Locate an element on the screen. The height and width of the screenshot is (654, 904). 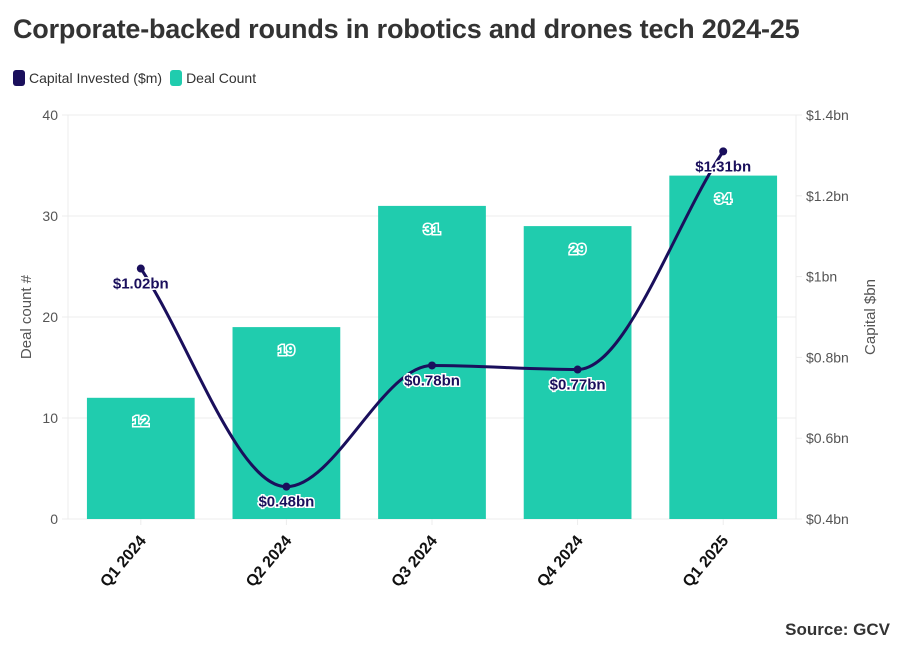
y-tick-label: 30 is located at coordinates (50, 216).